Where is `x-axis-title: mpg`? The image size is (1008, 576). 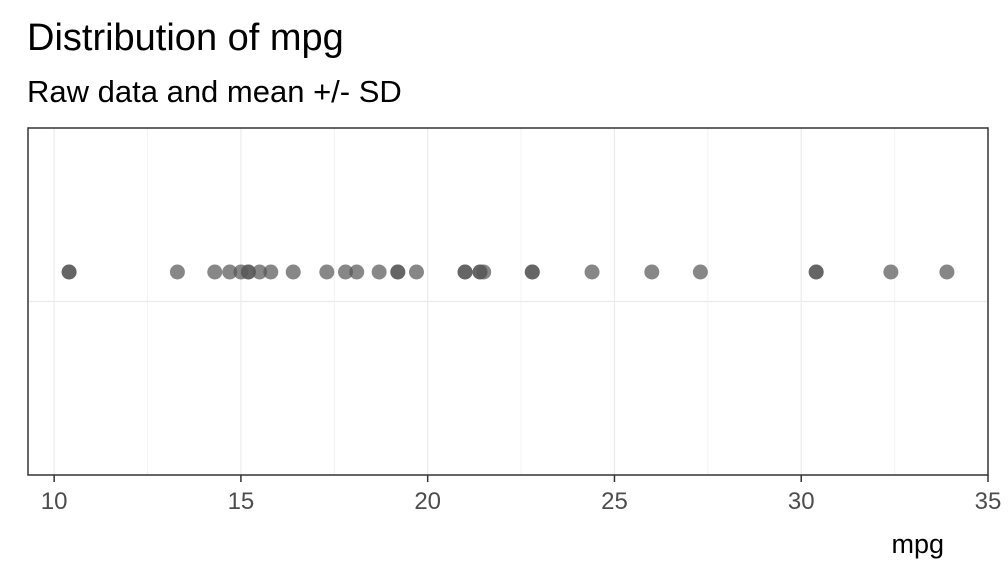
x-axis-title: mpg is located at coordinates (917, 544).